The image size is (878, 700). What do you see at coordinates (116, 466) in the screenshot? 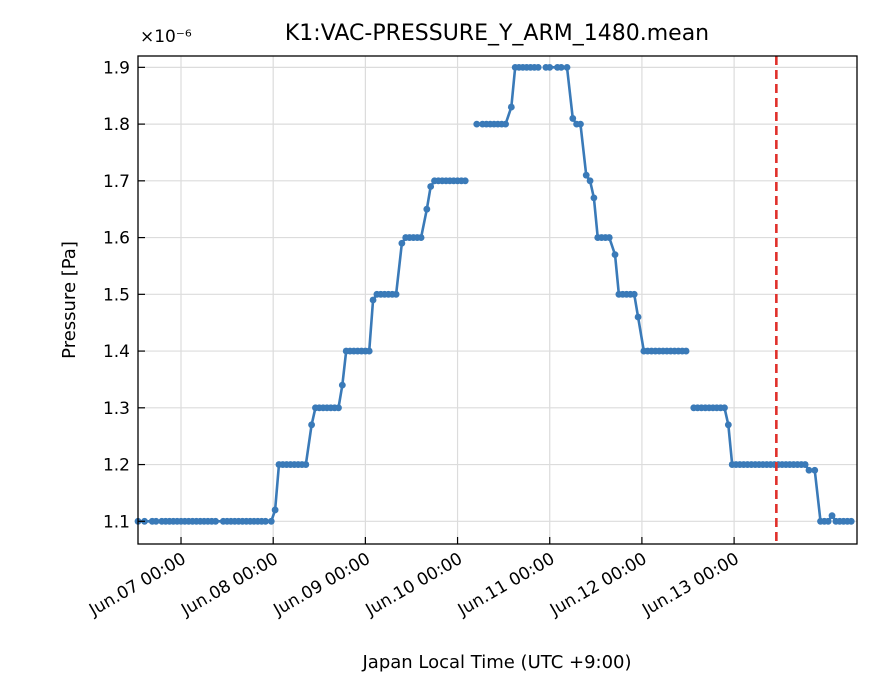
I see `y-tick-label: 1.2` at bounding box center [116, 466].